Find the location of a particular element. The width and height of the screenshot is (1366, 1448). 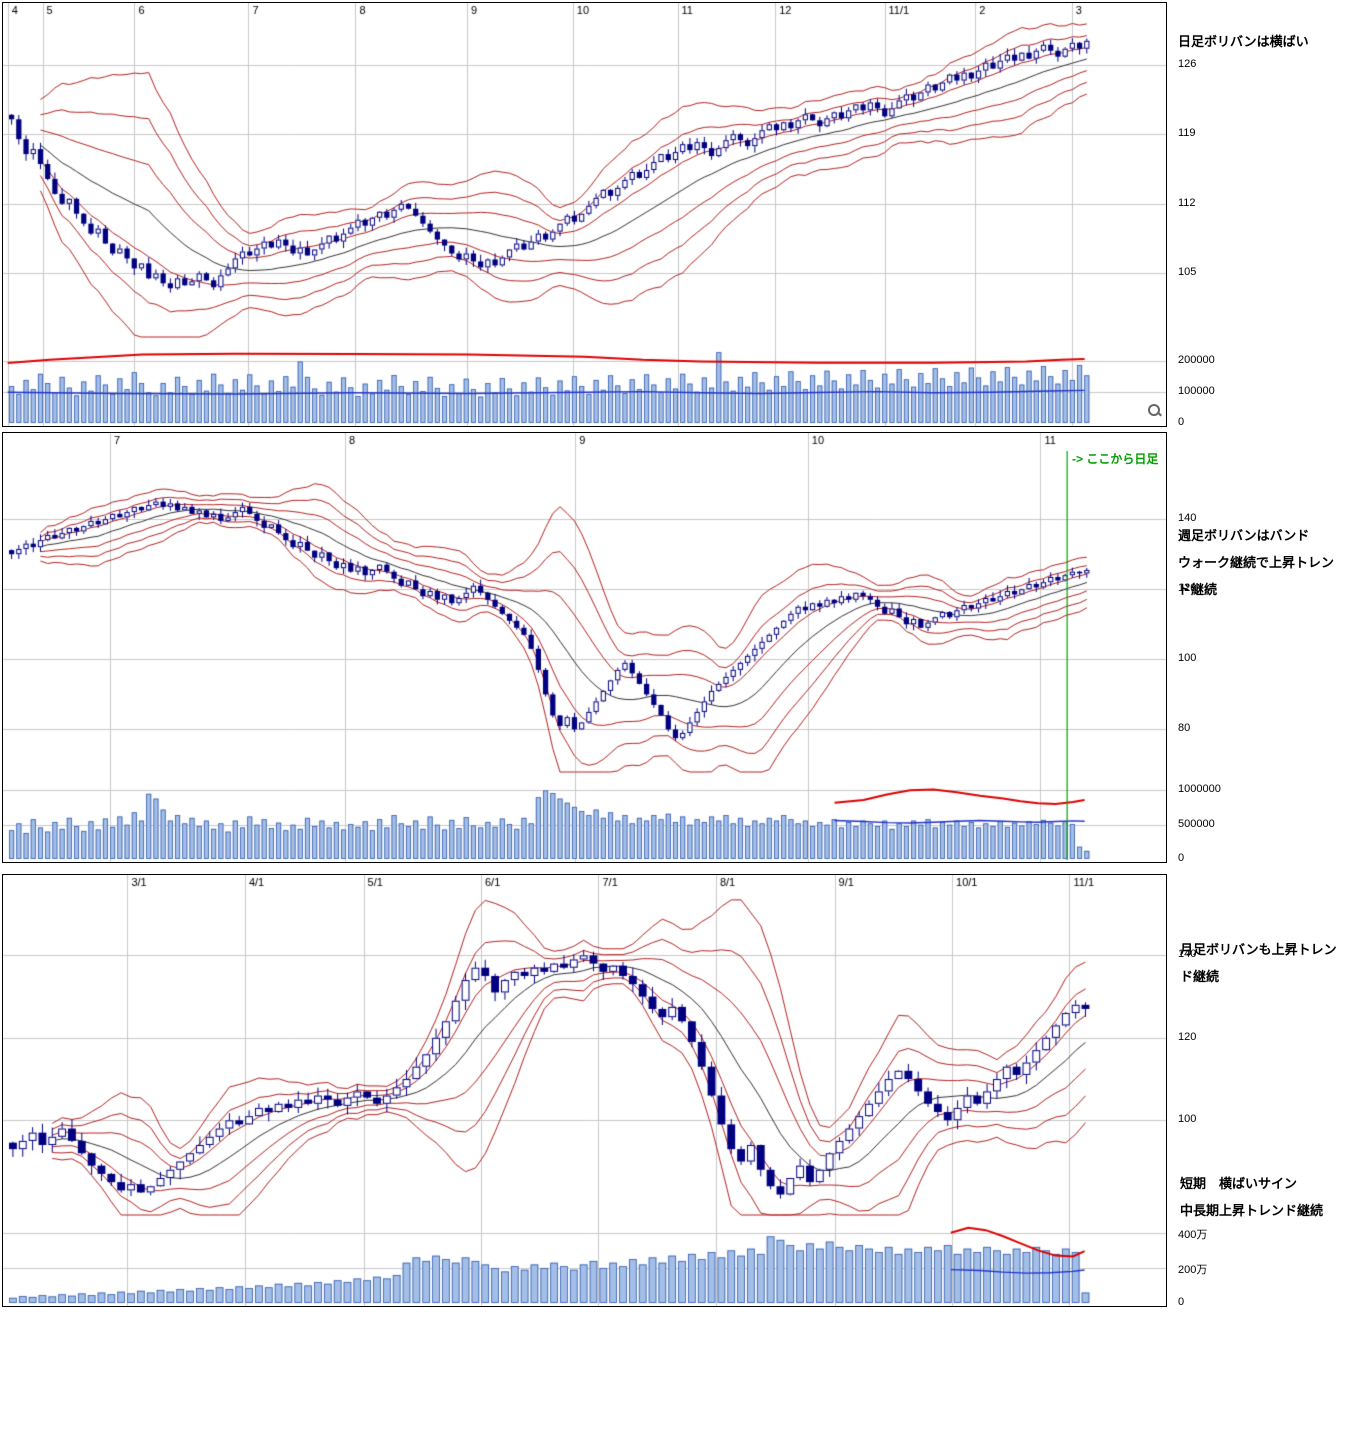

y-axis-label: 80 is located at coordinates (1184, 728).